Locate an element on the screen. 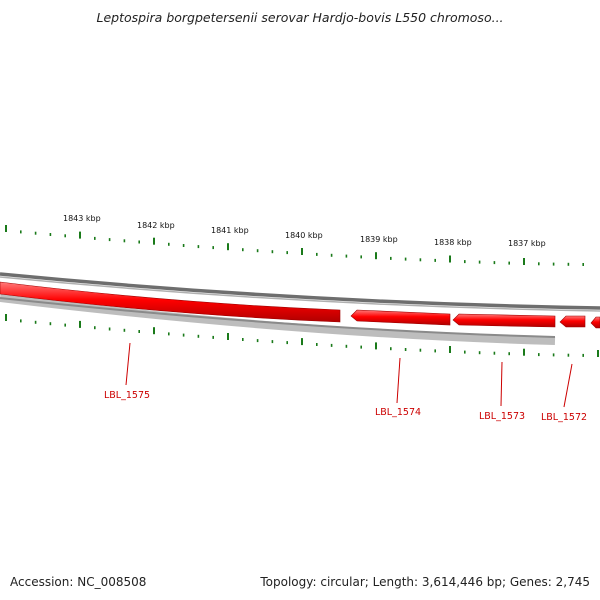 Image resolution: width=600 pixels, height=600 pixels. gene-leaders is located at coordinates (349, 375).